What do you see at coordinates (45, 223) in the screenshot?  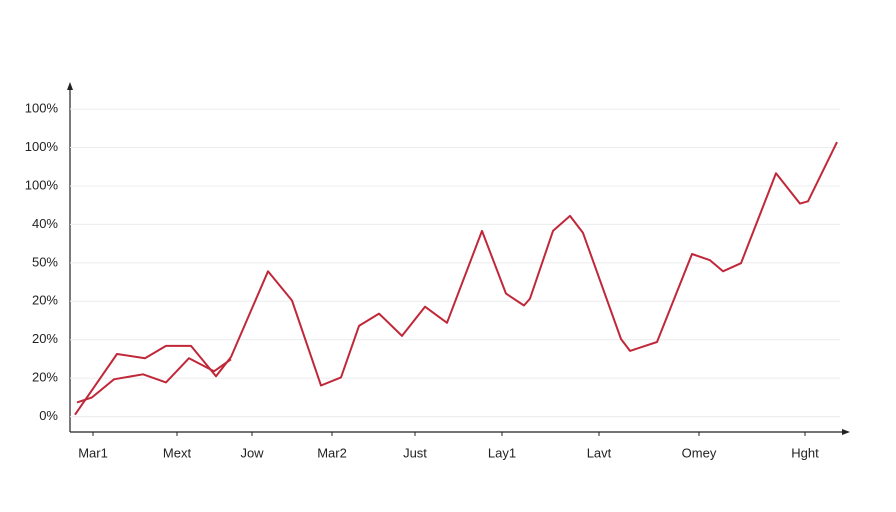 I see `y-tick-label: 40%` at bounding box center [45, 223].